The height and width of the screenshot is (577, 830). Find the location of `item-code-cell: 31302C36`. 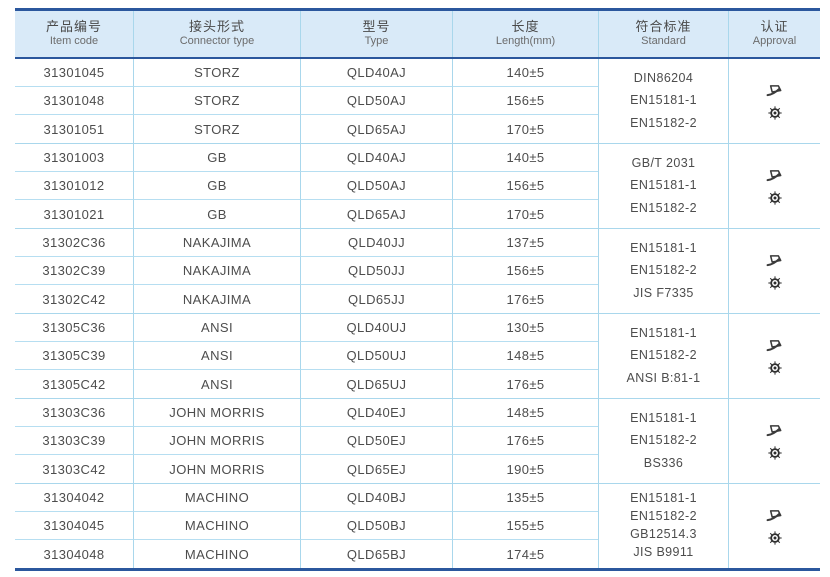

item-code-cell: 31302C36 is located at coordinates (74, 243).